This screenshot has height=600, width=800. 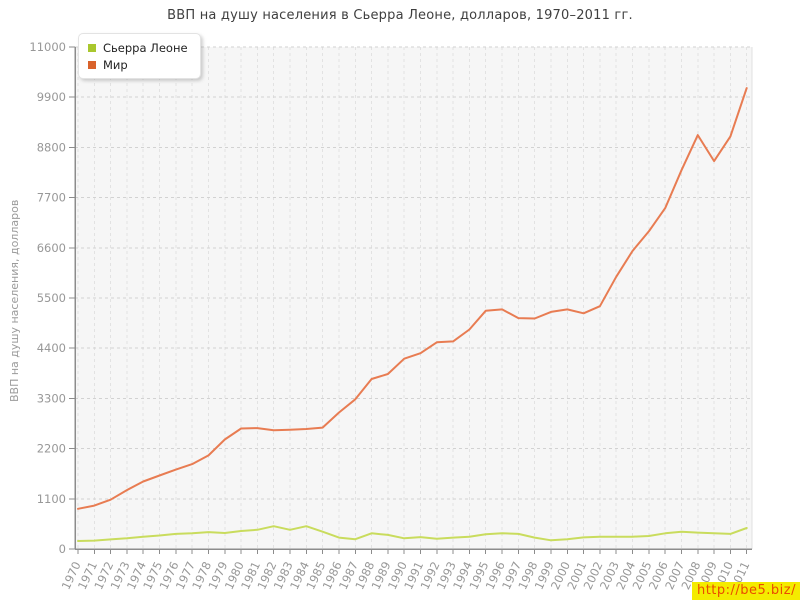 I want to click on y-tick-label: 3300, so click(x=51, y=398).